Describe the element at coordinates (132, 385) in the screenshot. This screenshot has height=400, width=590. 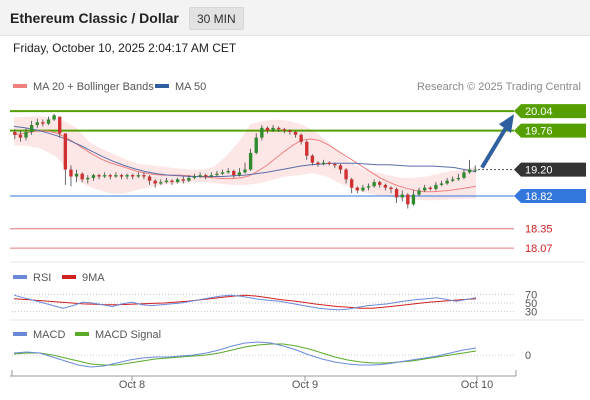
I see `x-tick-label: Oct 8` at that location.